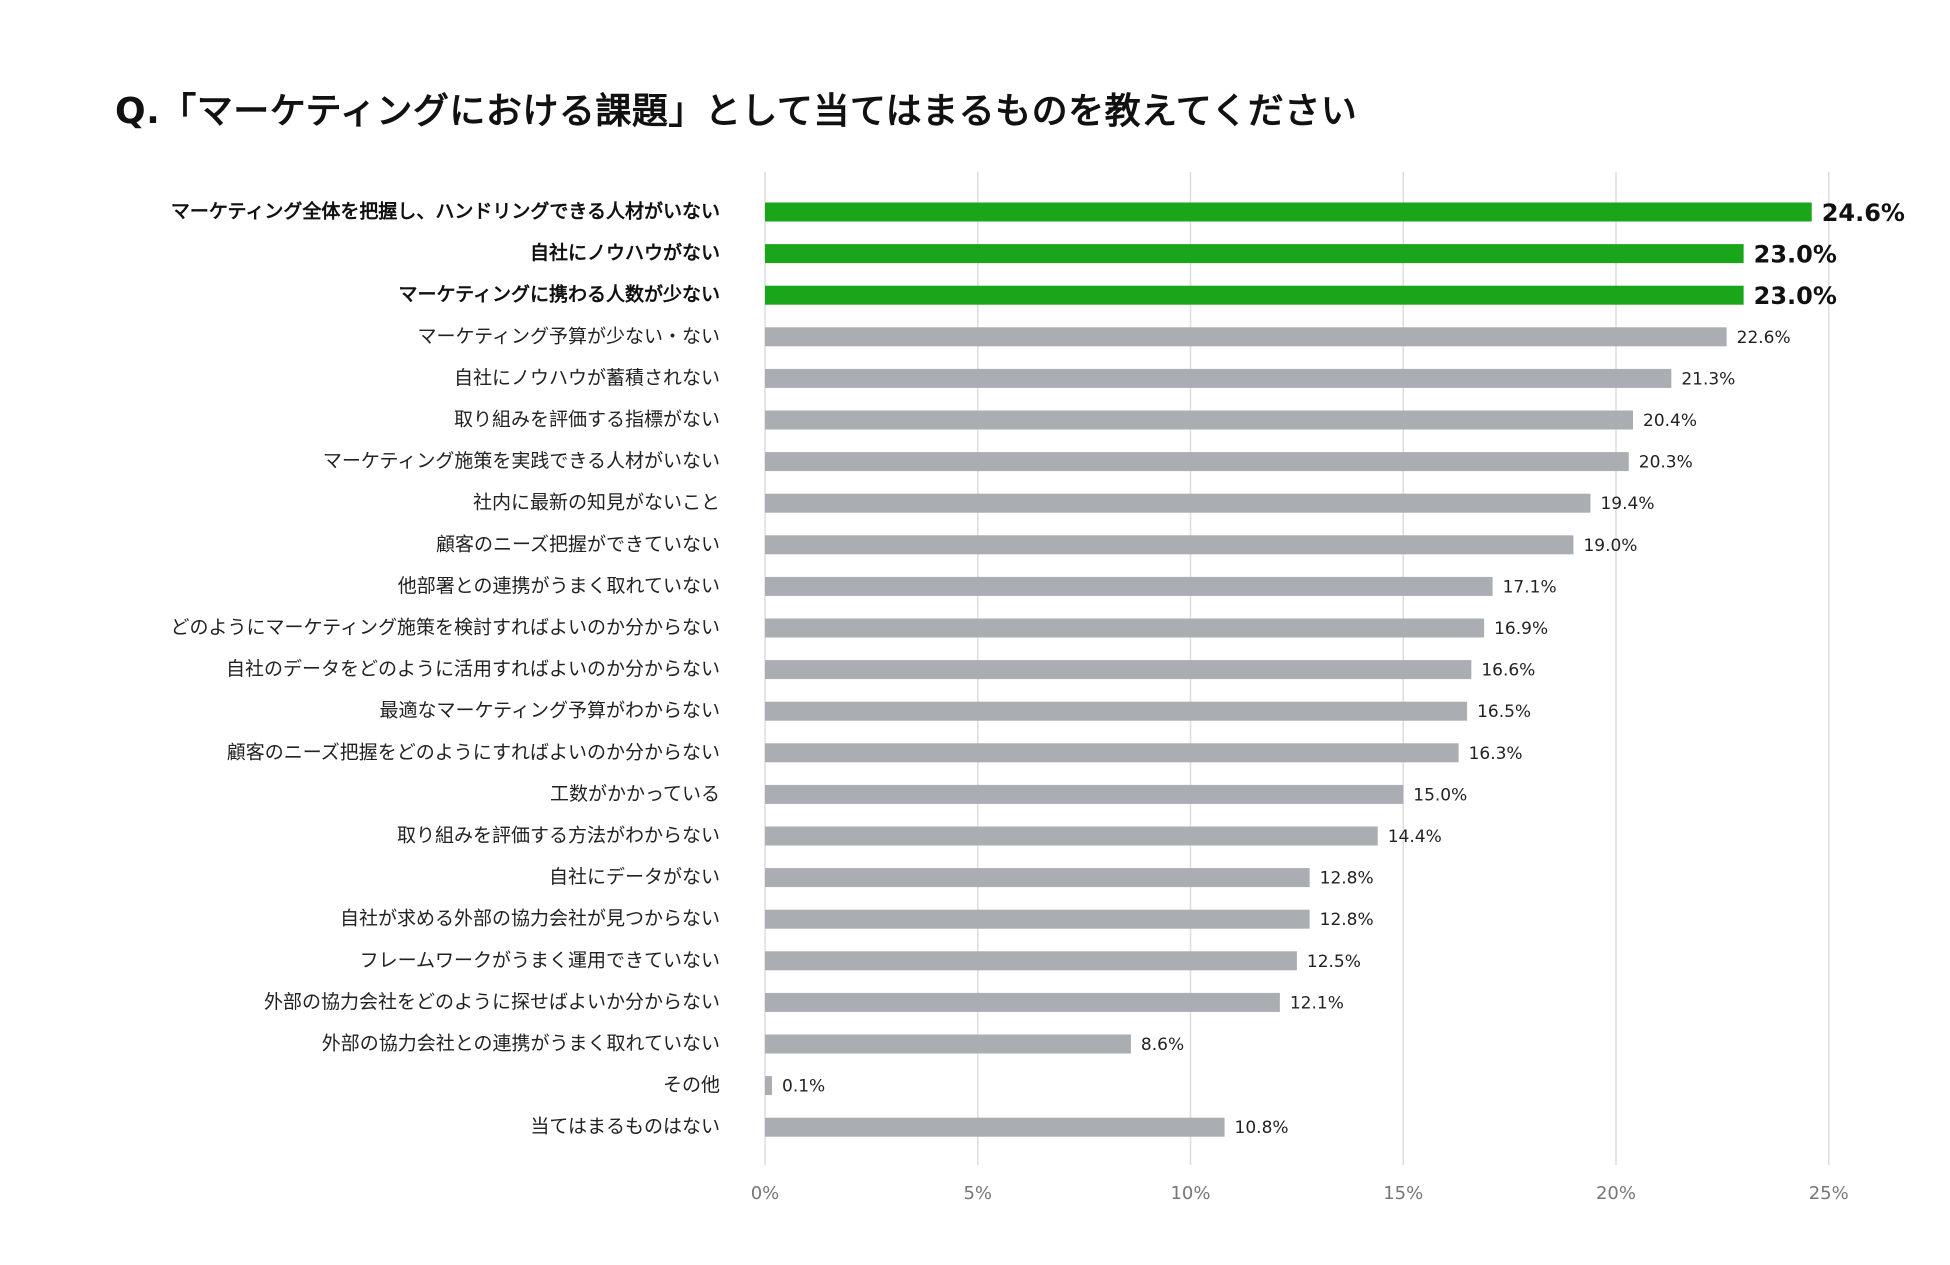  I want to click on value-label: 16.6%, so click(1508, 671).